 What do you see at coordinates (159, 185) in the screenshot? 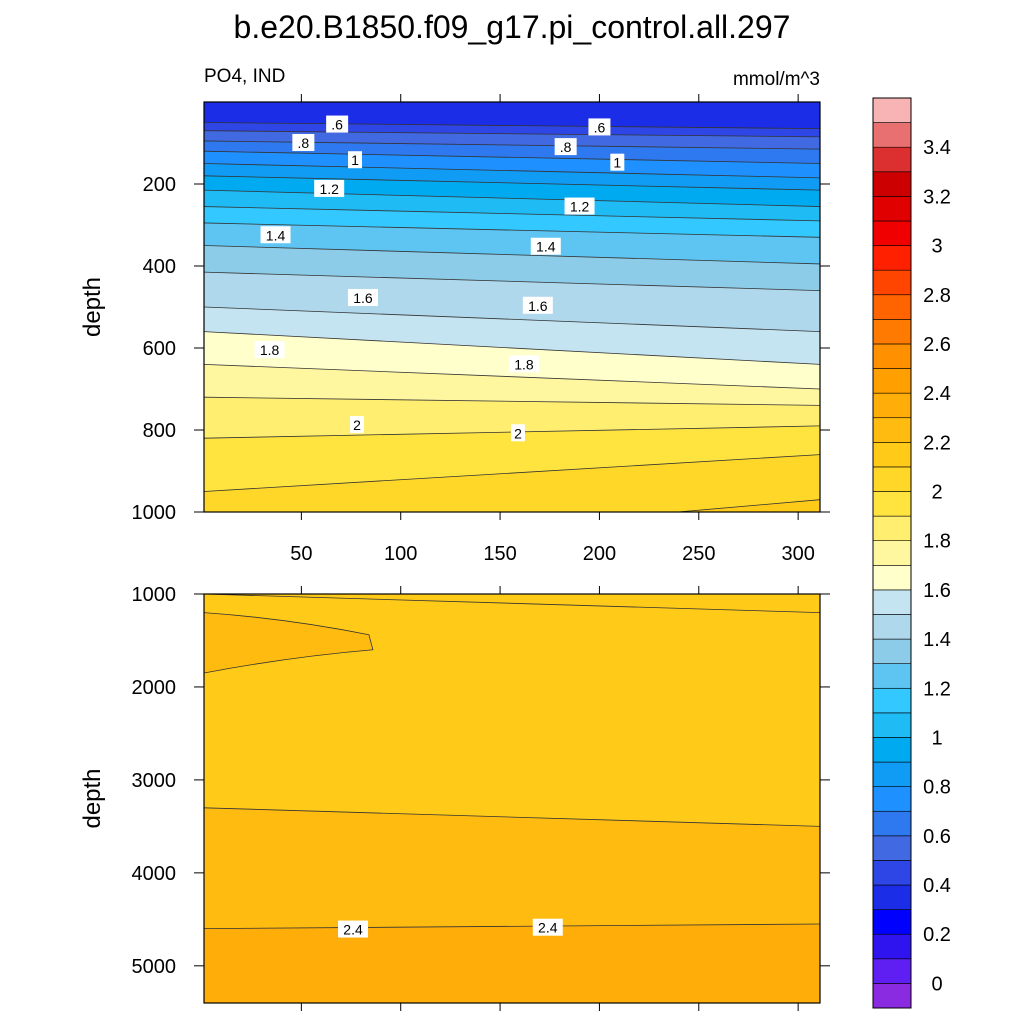
I see `y-tick-label: 200` at bounding box center [159, 185].